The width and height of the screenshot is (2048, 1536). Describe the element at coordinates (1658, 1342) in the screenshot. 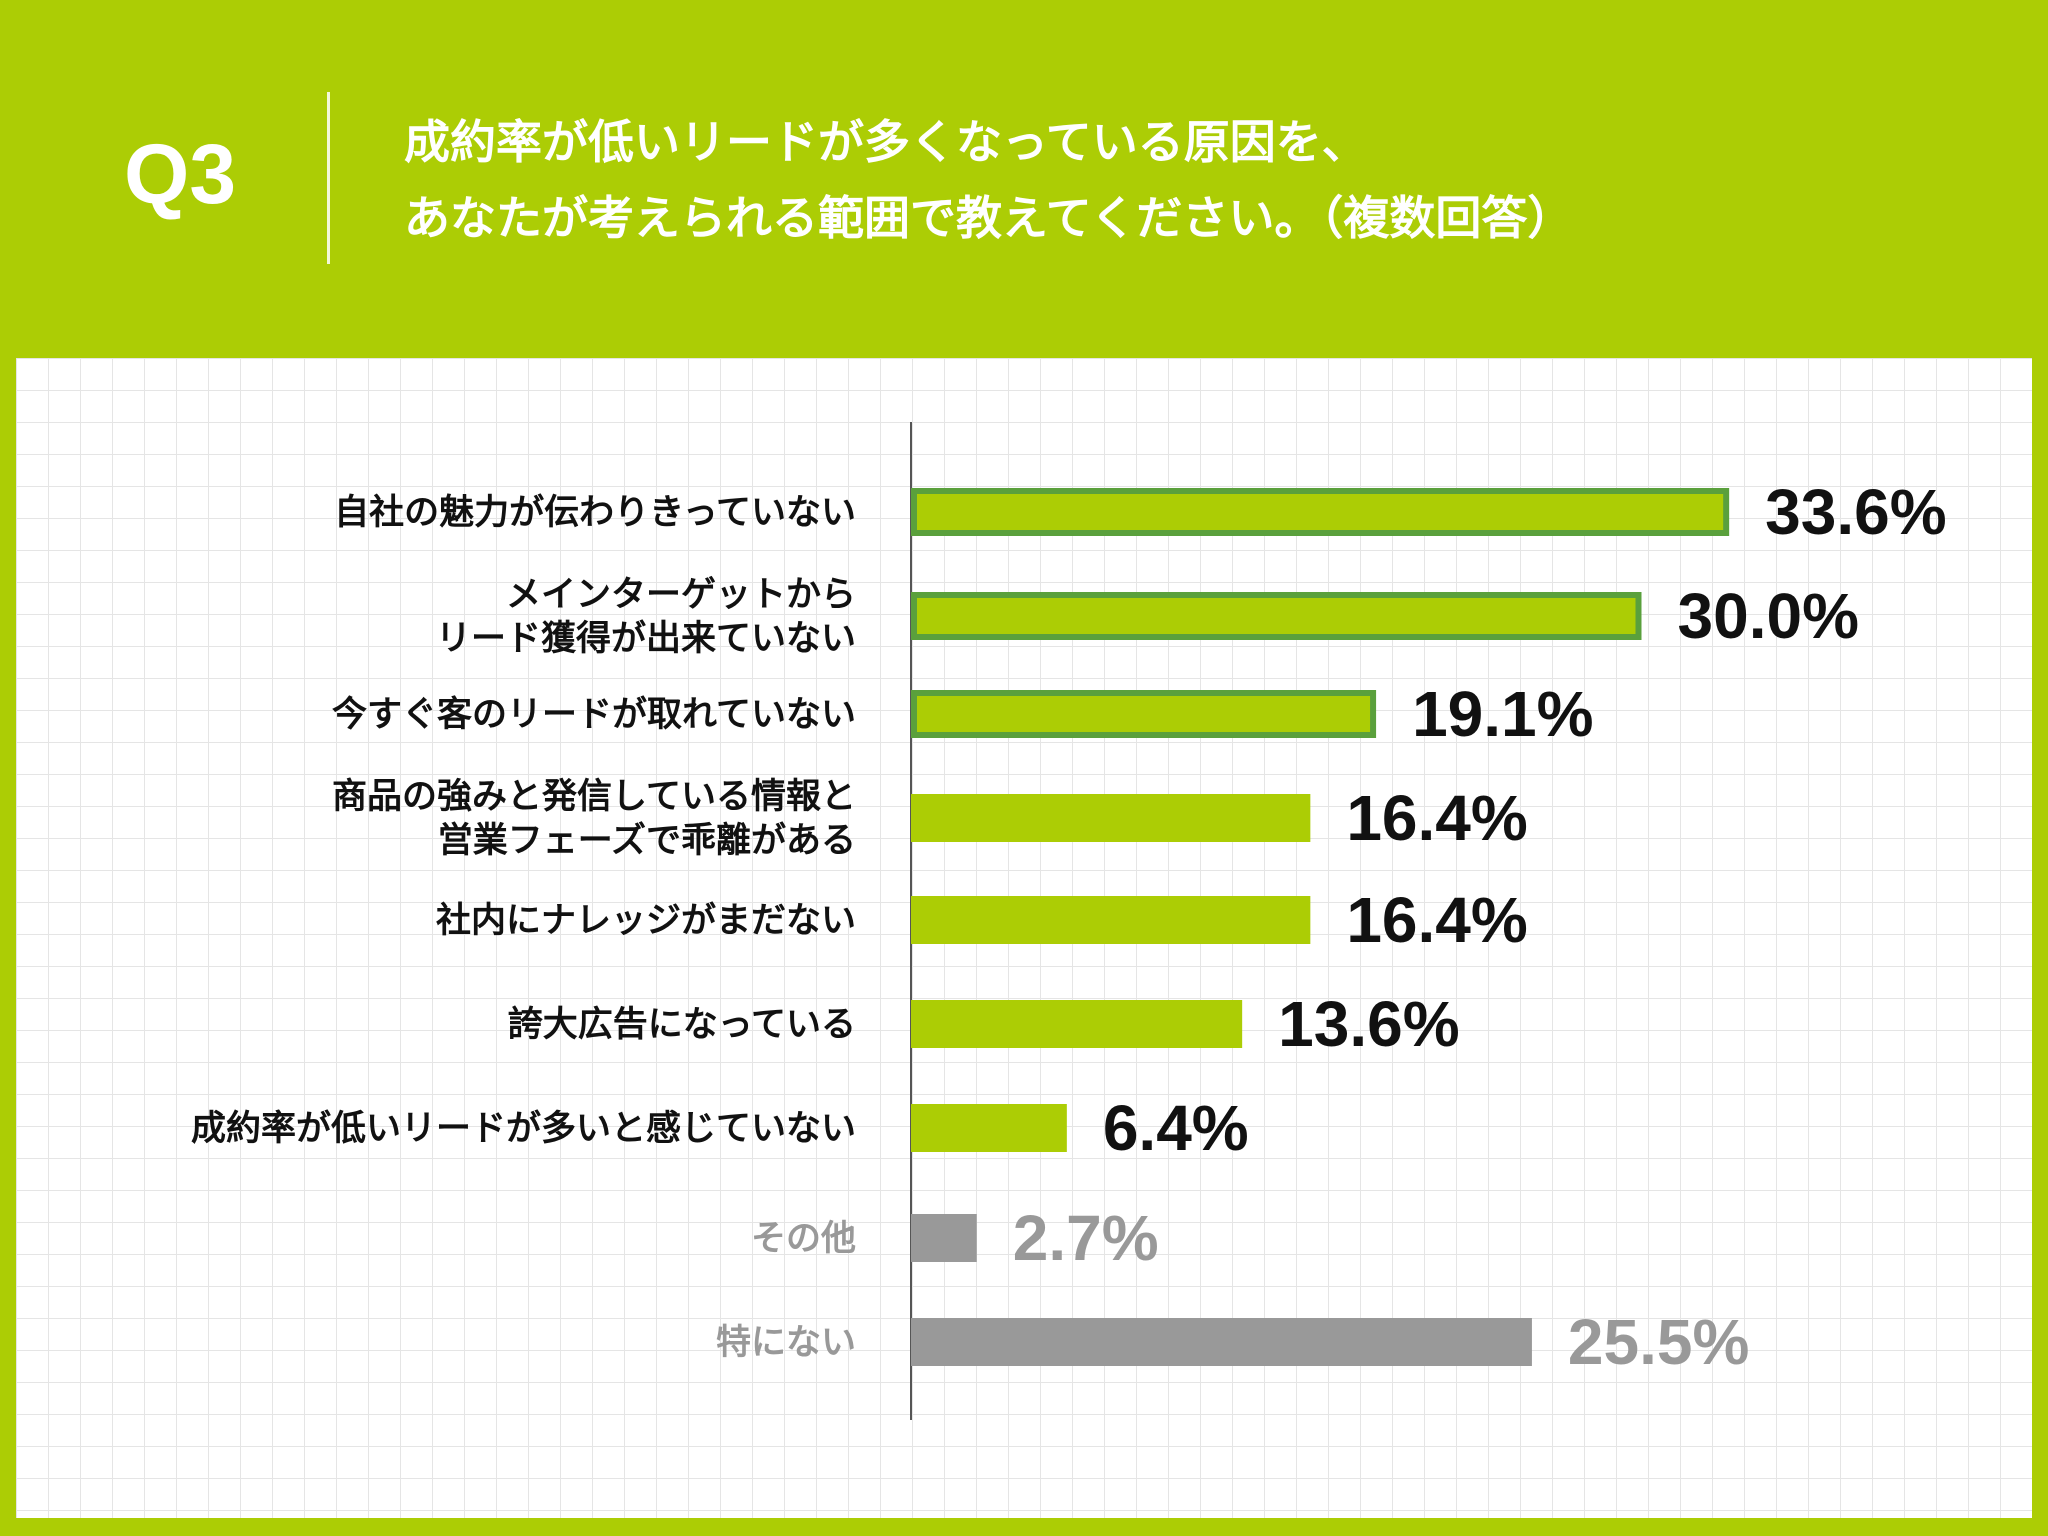

I see `value-label-9: 25.5%` at that location.